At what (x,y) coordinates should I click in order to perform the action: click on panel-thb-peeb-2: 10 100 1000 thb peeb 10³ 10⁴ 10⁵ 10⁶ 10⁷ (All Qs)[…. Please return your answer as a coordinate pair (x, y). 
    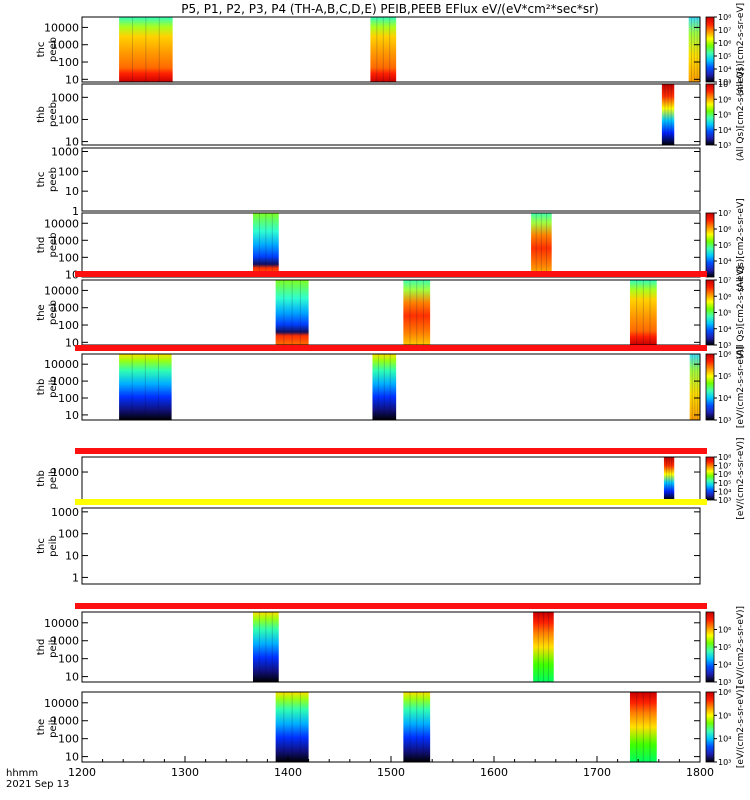
    Looking at the image, I should click on (391, 114).